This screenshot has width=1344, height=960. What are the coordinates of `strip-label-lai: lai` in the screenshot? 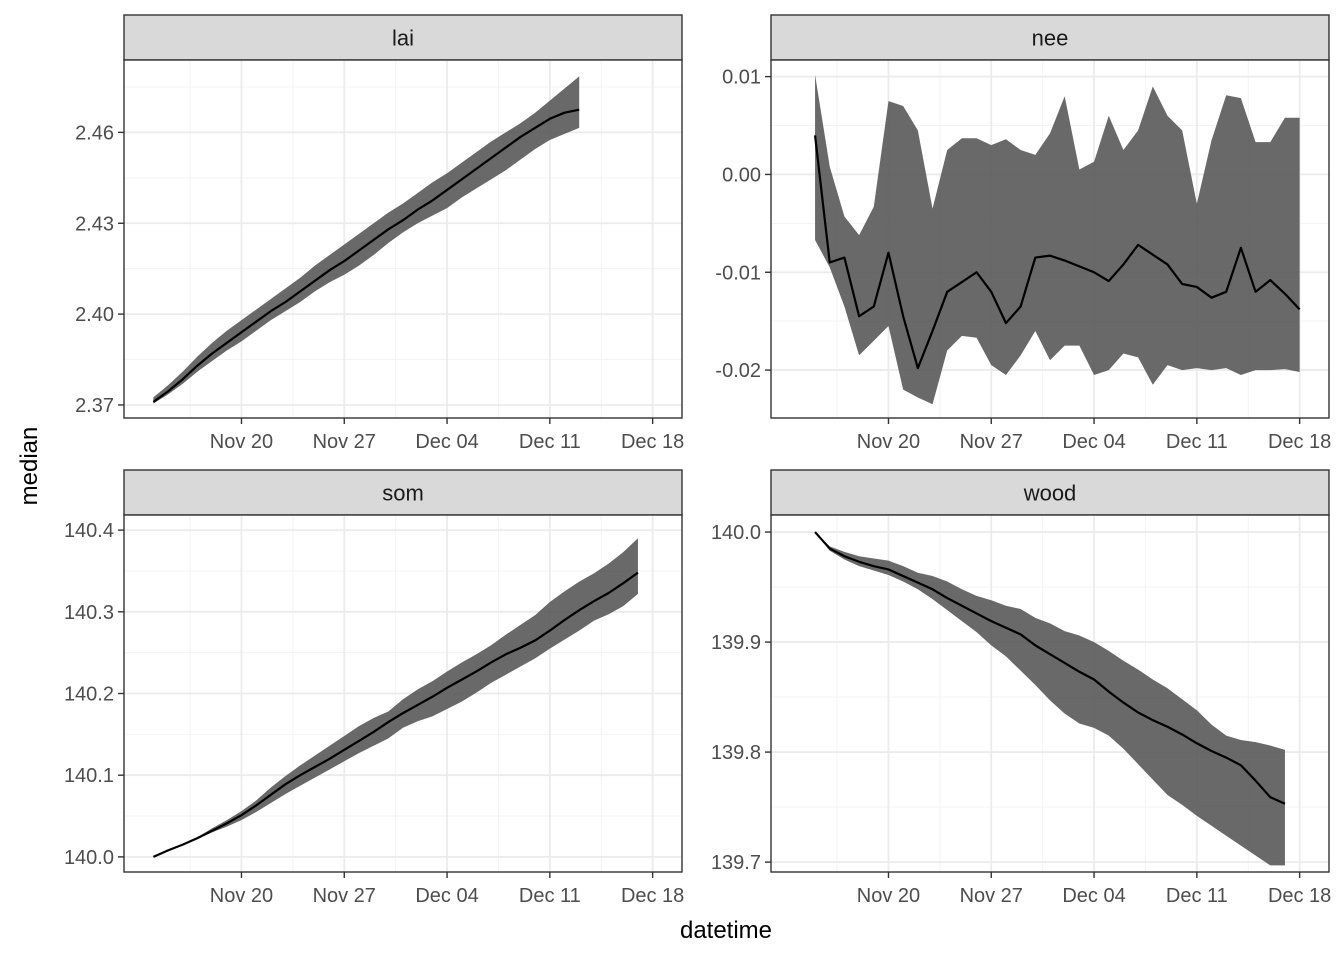 It's located at (403, 38).